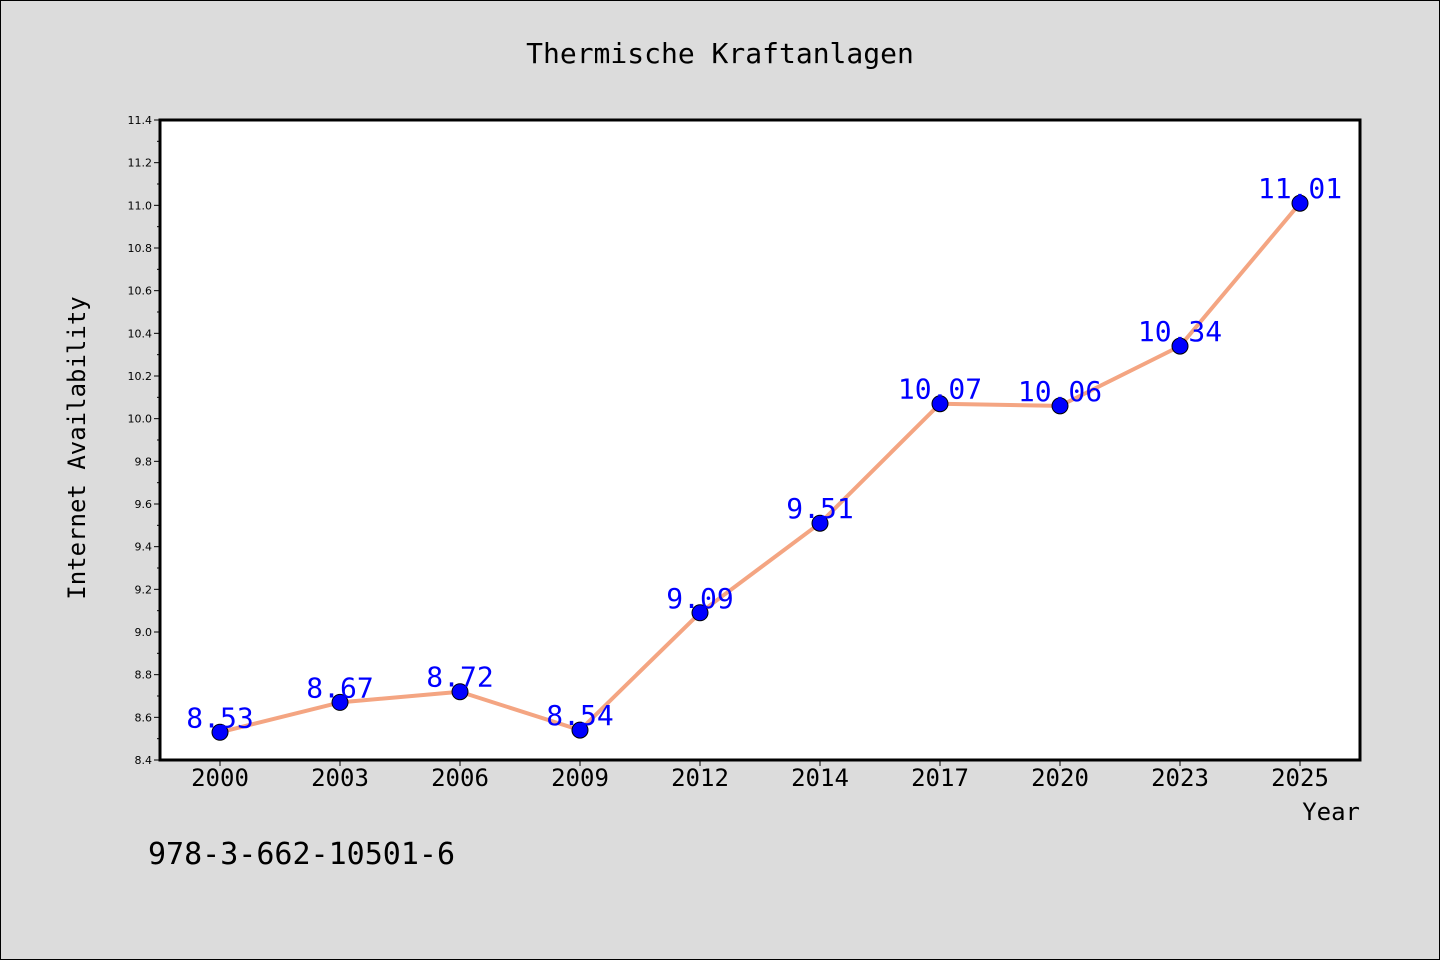 This screenshot has width=1440, height=960. Describe the element at coordinates (140, 248) in the screenshot. I see `y-tick-label: 10.8` at that location.